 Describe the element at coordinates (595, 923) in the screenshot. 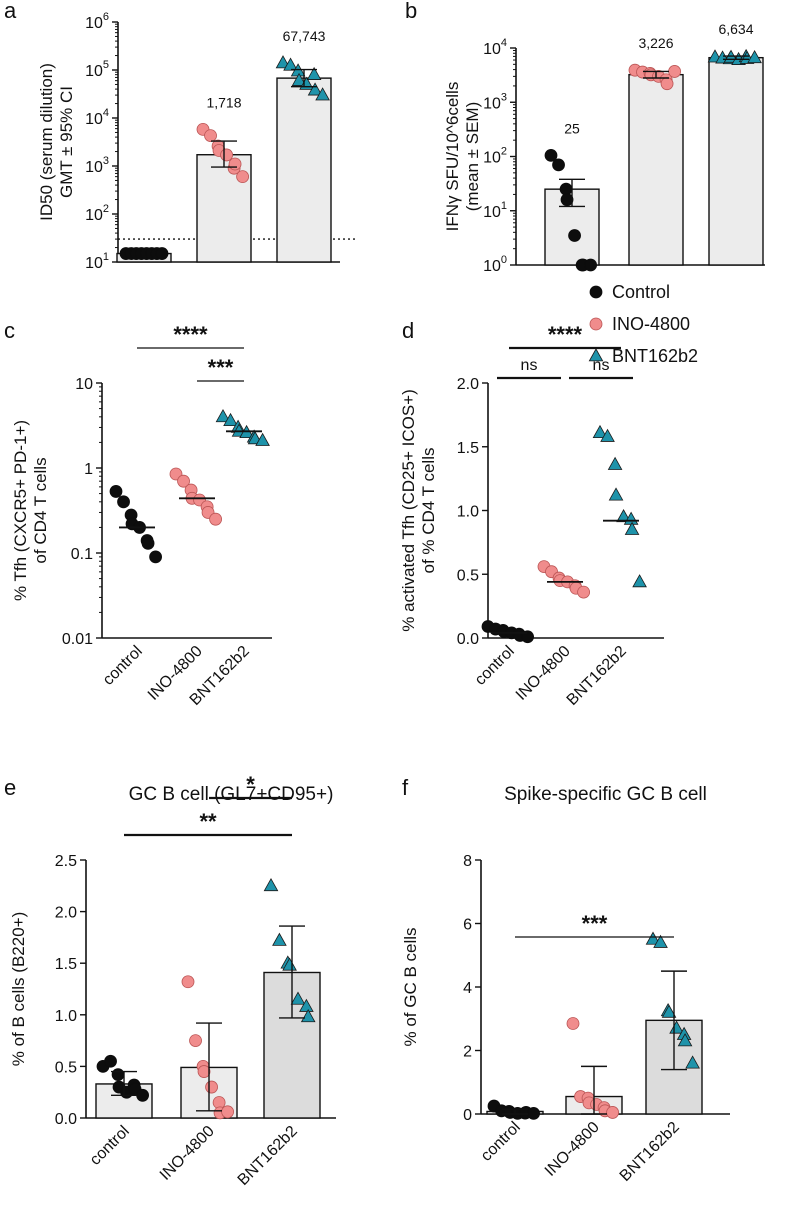

I see `significance-label: ***` at that location.